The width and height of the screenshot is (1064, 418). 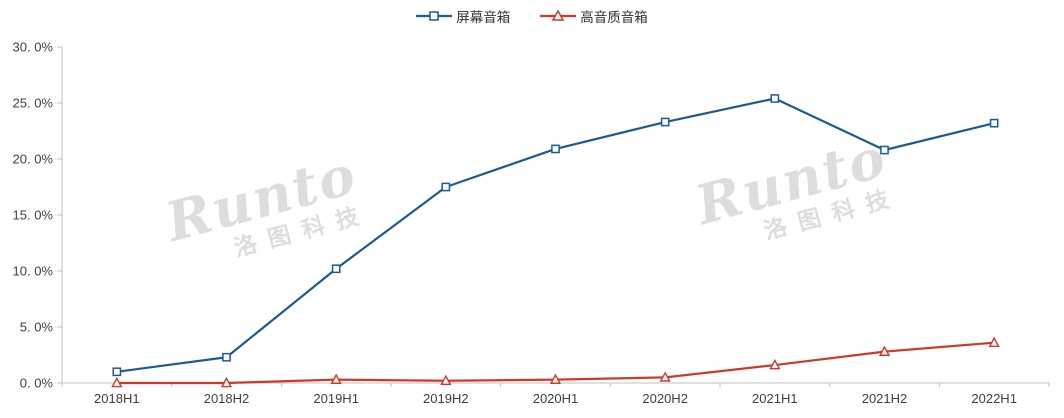 What do you see at coordinates (33, 159) in the screenshot?
I see `y-axis-tick-label: 20. 0%` at bounding box center [33, 159].